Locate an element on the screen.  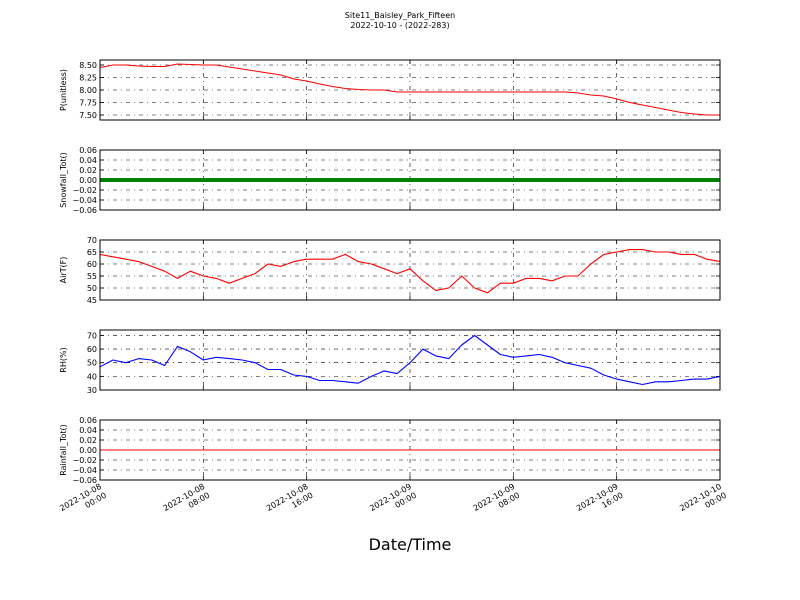
y-axis-label: AirT(F) is located at coordinates (63, 270).